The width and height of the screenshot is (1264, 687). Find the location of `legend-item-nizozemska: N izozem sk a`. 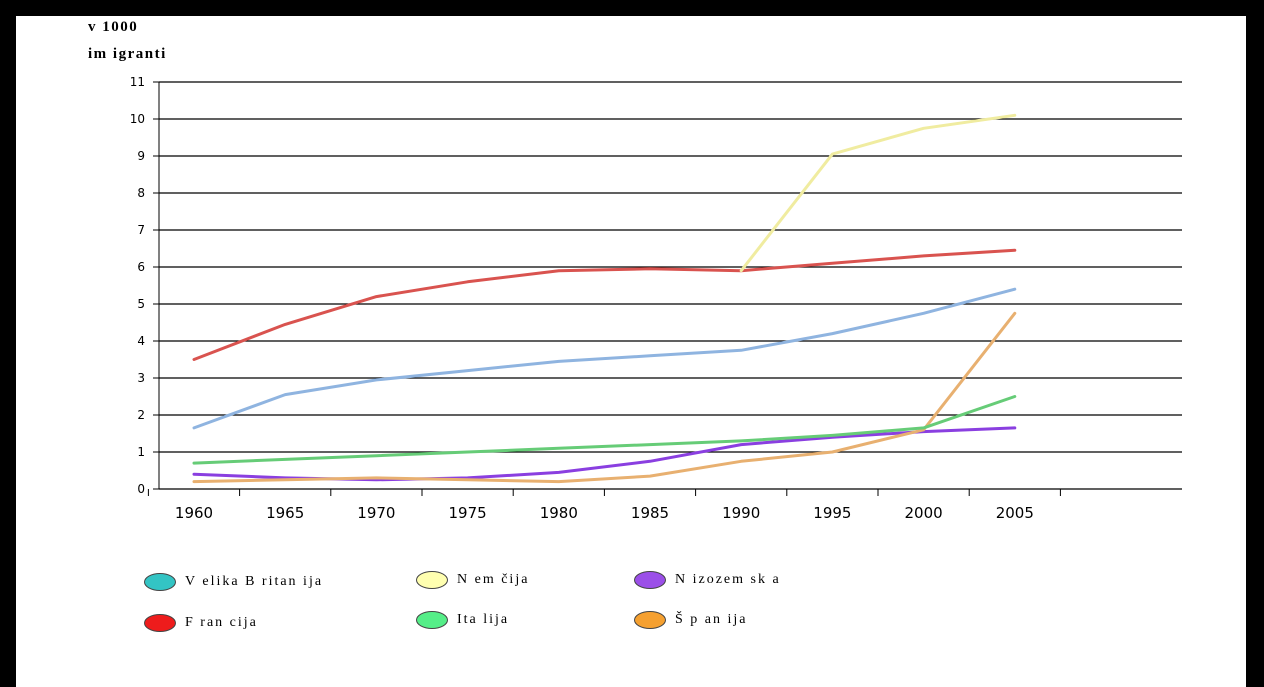

legend-item-nizozemska: N izozem sk a is located at coordinates (707, 580).